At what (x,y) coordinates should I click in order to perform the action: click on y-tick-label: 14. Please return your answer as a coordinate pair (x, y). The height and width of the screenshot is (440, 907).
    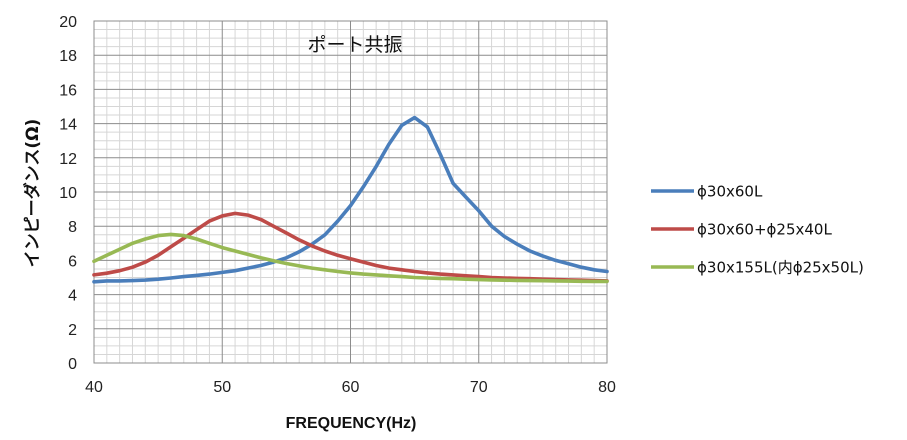
    Looking at the image, I should click on (68, 125).